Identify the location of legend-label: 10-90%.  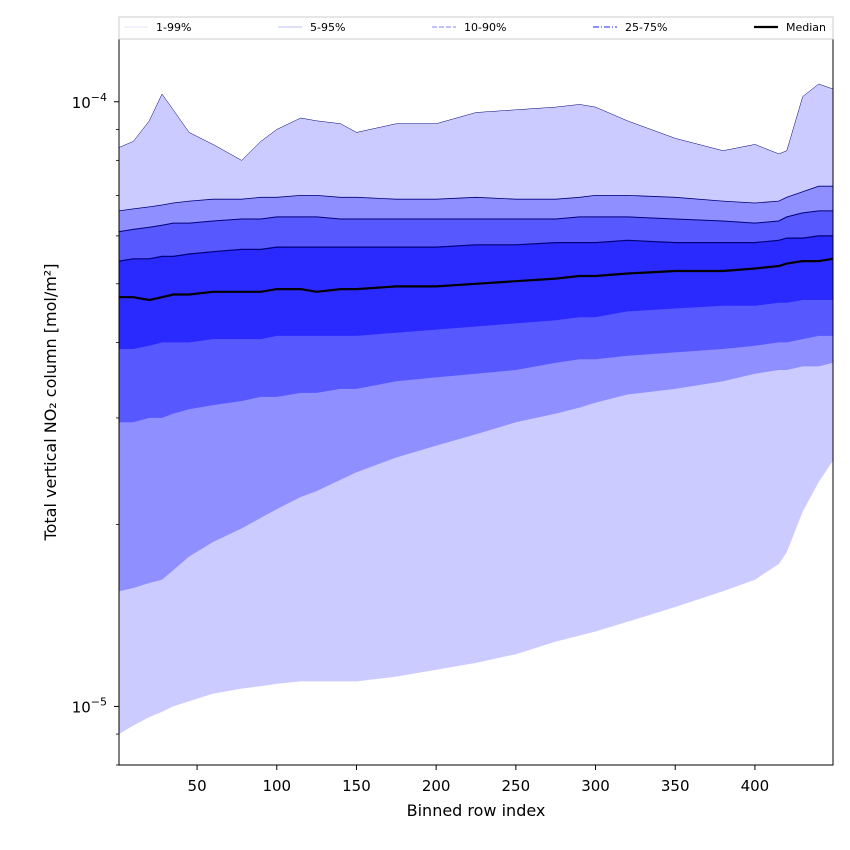
(485, 27).